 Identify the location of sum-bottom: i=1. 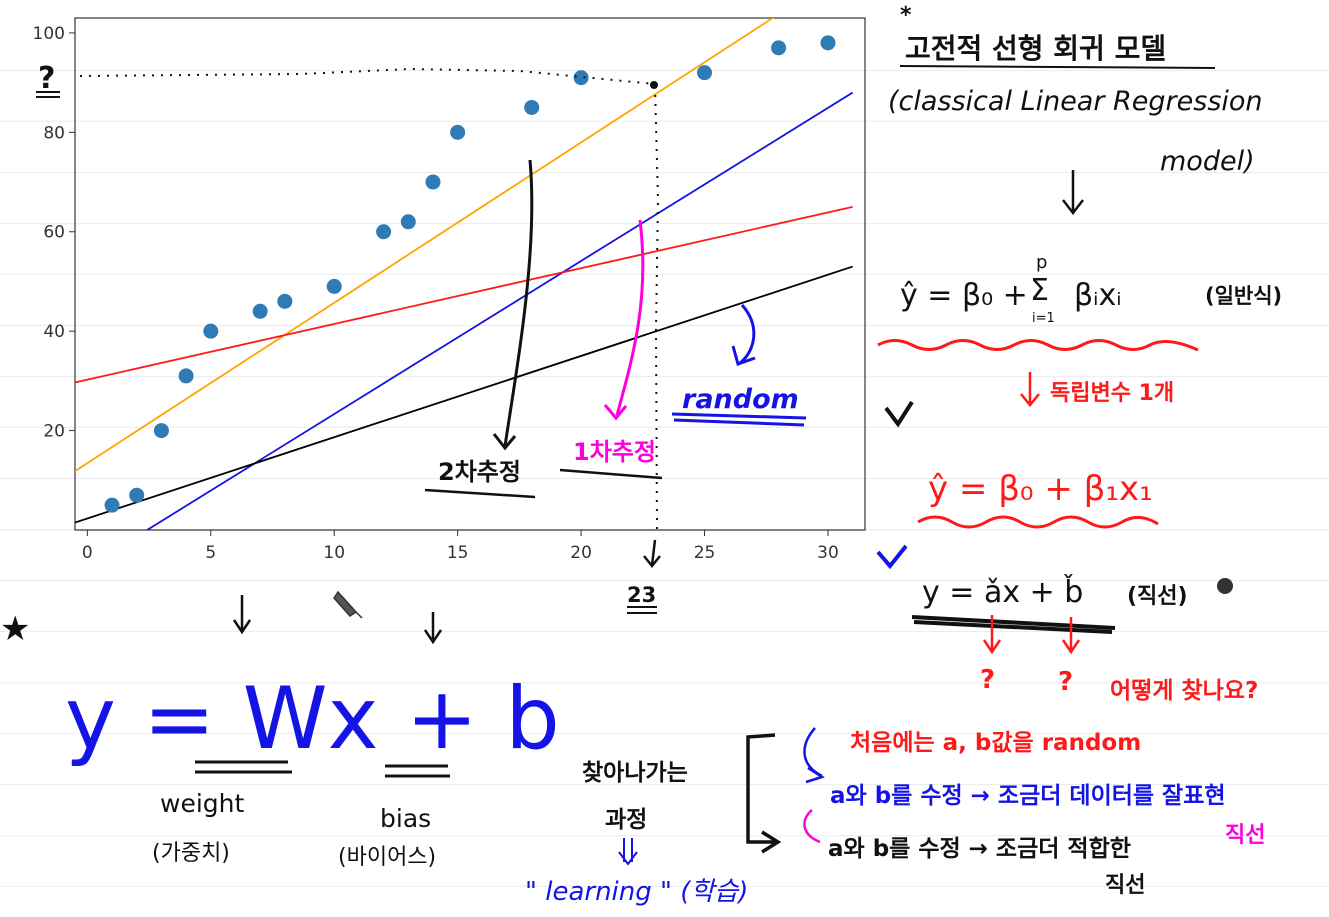
(1043, 318).